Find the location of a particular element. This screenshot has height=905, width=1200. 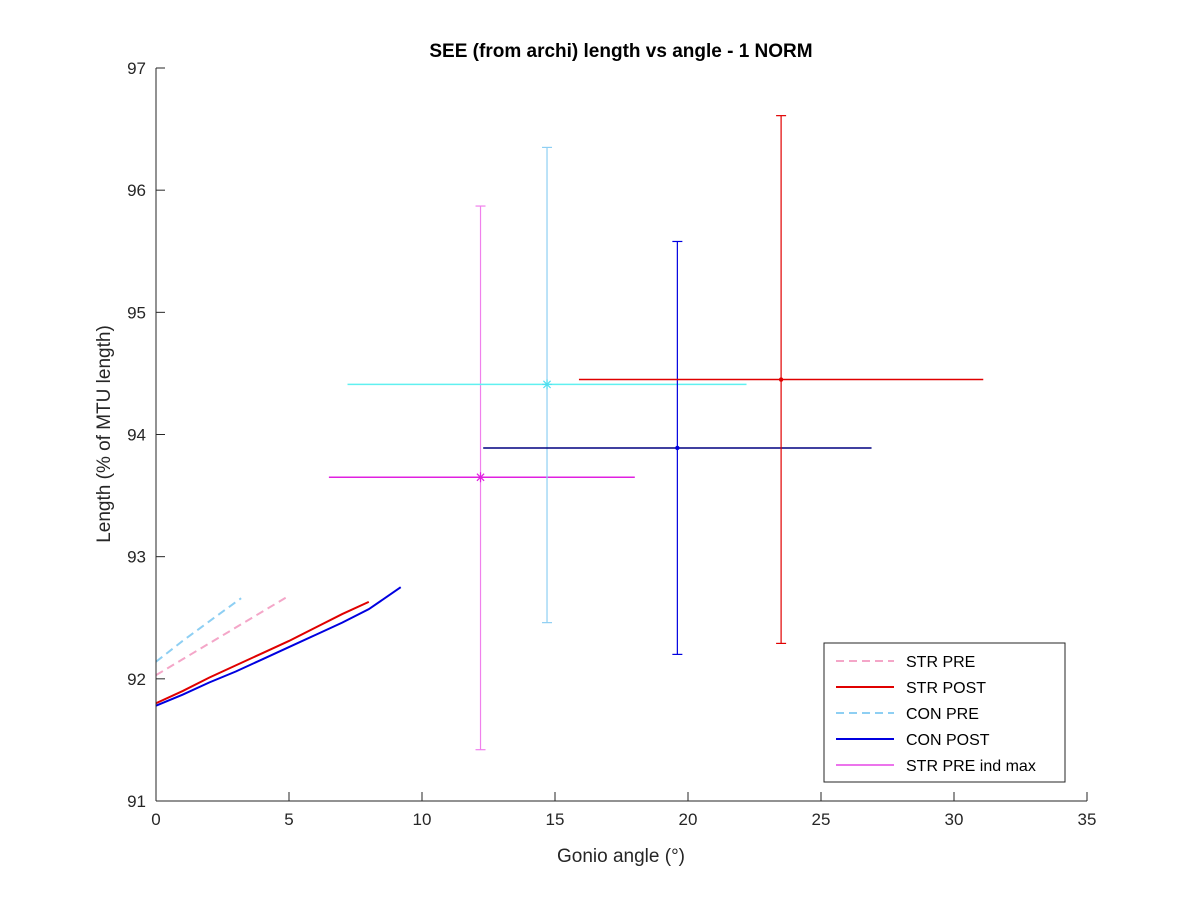

x-tick-label: 20 is located at coordinates (688, 819).